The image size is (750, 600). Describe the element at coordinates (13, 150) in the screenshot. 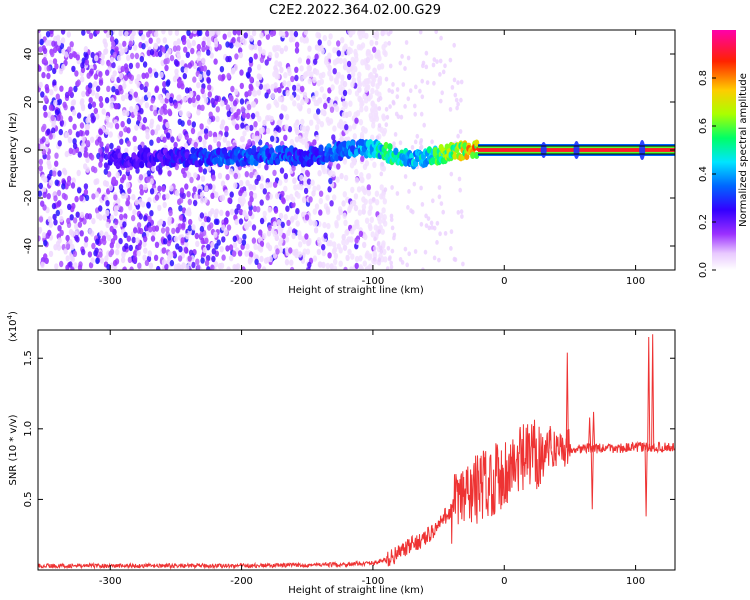

I see `spectrogram-y-axis-label: Frequency (Hz)` at that location.